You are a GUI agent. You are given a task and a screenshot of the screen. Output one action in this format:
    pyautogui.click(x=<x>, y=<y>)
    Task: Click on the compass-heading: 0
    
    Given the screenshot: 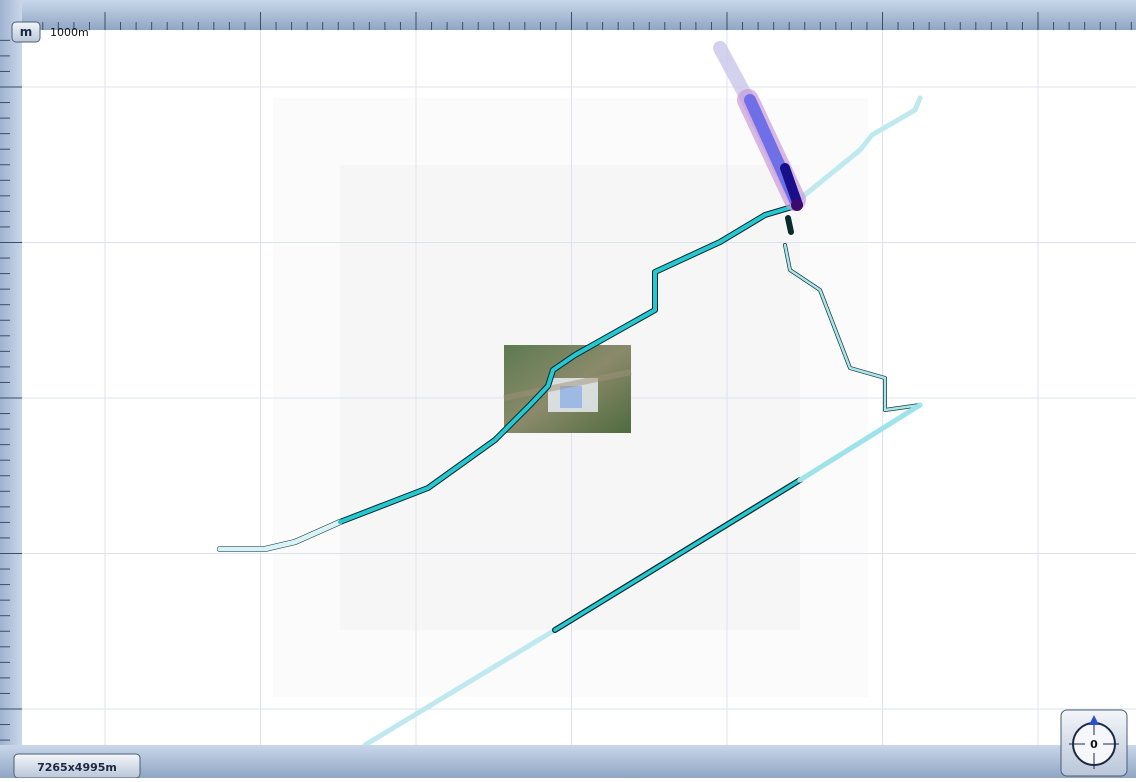 What is the action you would take?
    pyautogui.click(x=1094, y=744)
    